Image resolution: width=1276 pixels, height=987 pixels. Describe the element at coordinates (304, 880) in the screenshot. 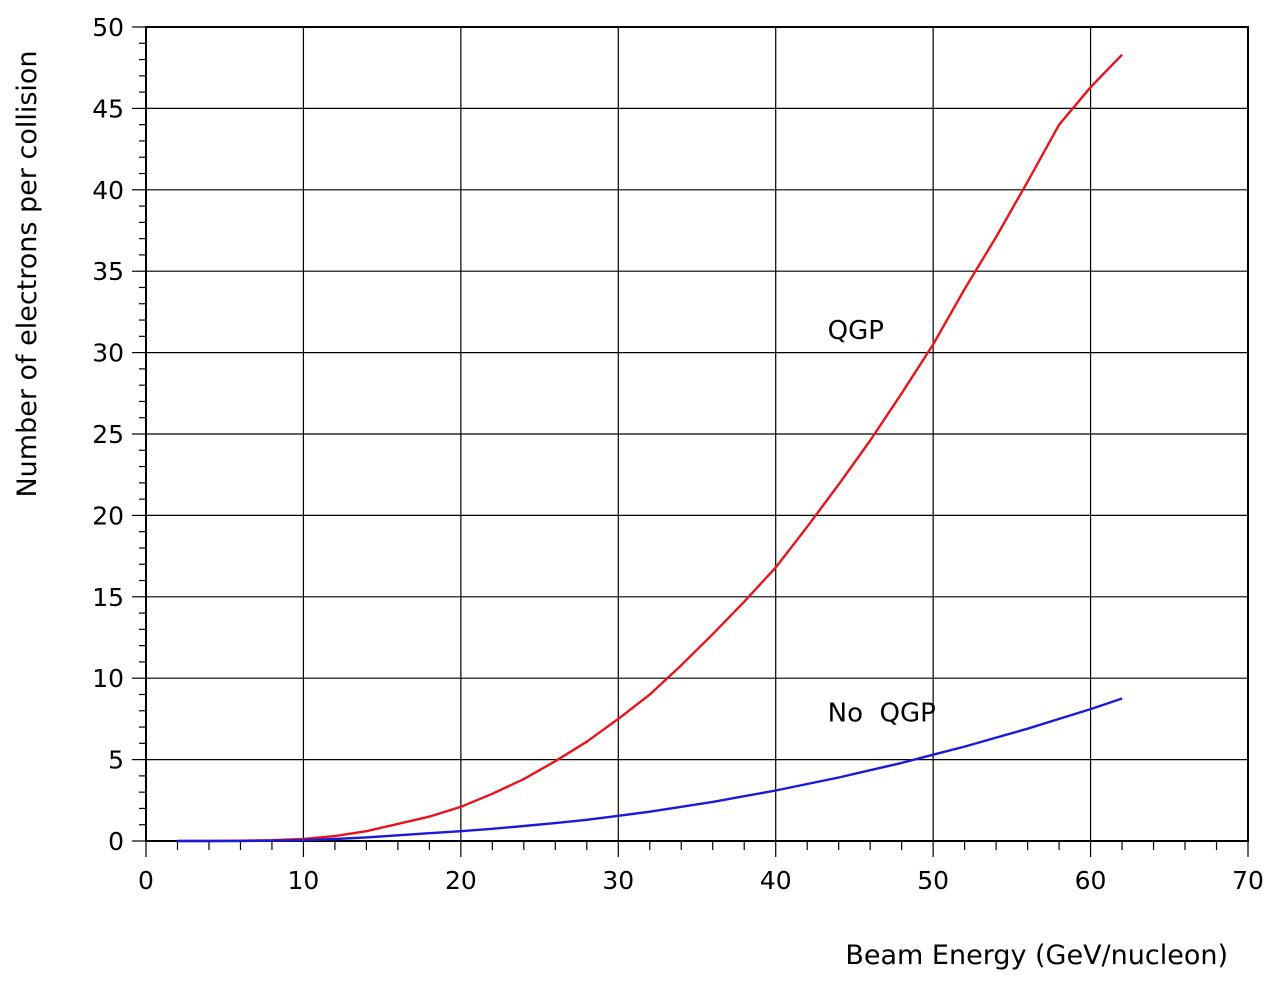

I see `x-tick-label: 10` at that location.